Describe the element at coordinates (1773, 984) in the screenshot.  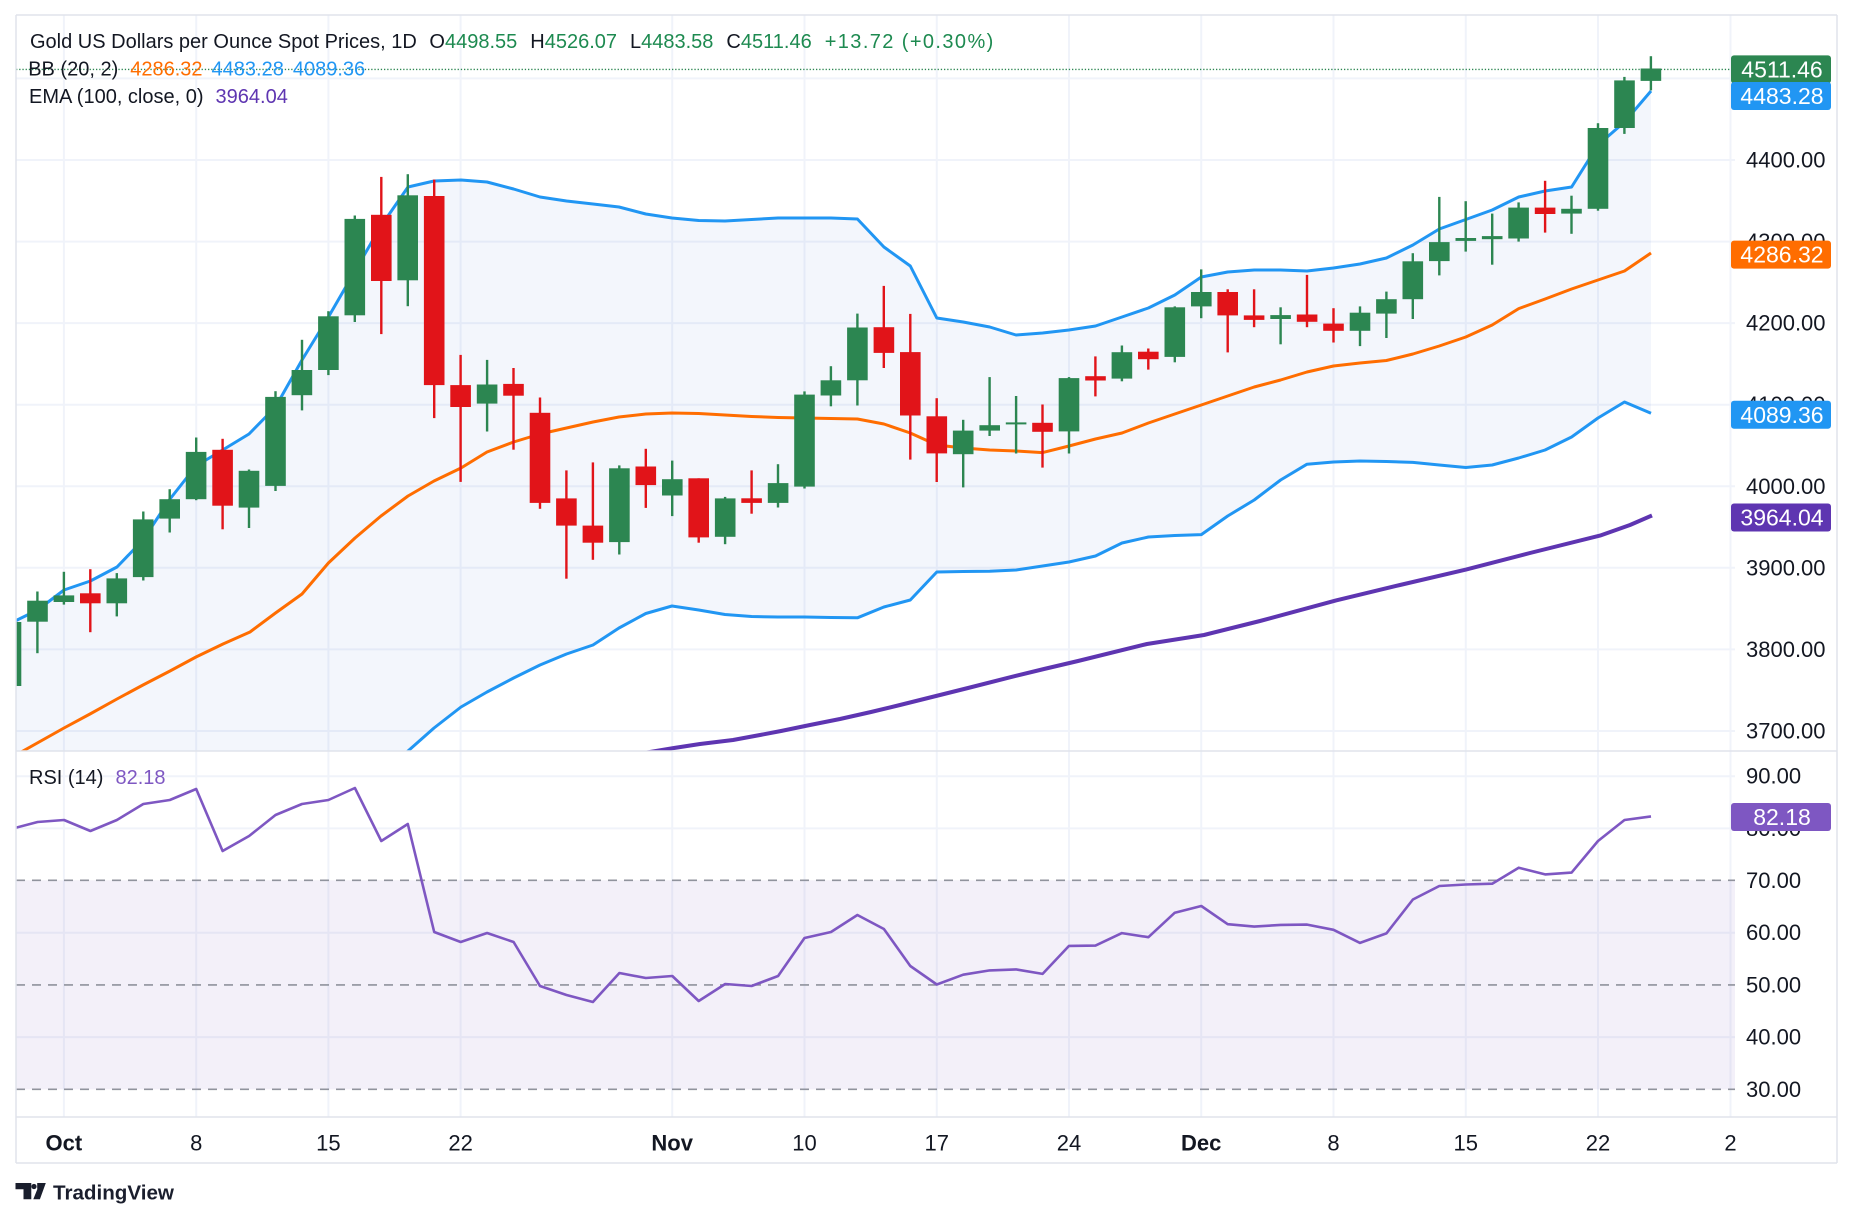
I see `svg-text: 50.00` at that location.